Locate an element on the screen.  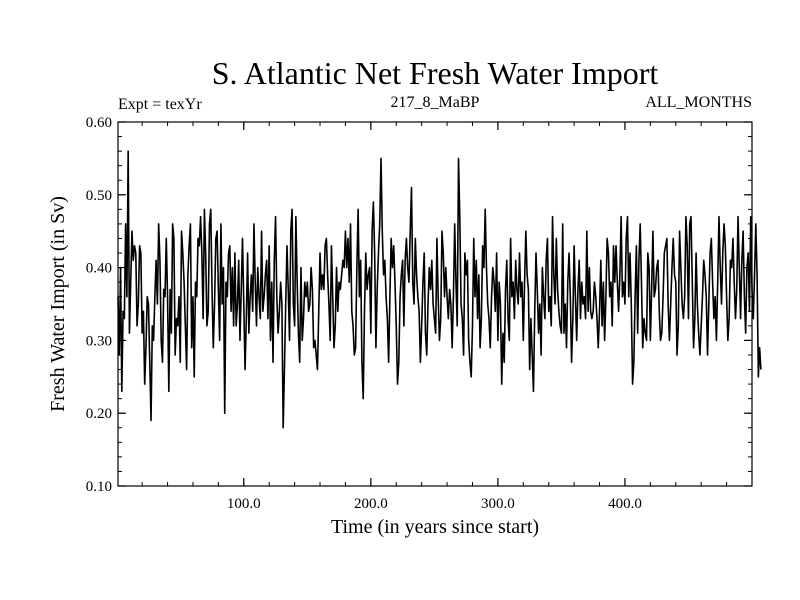
x-tick-label: 300.0 is located at coordinates (498, 504).